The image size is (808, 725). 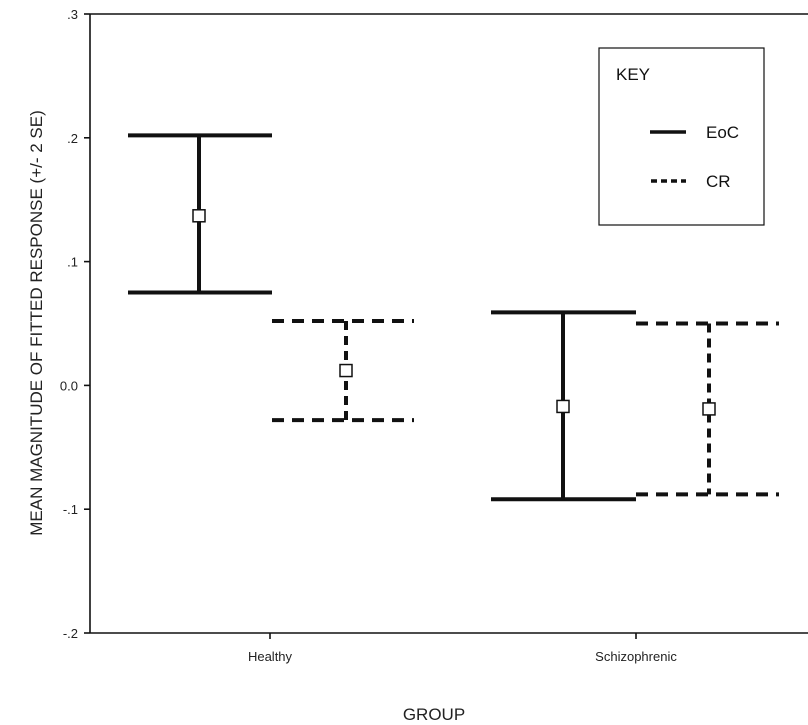 I want to click on error-bar-cr-healthy, so click(x=343, y=371).